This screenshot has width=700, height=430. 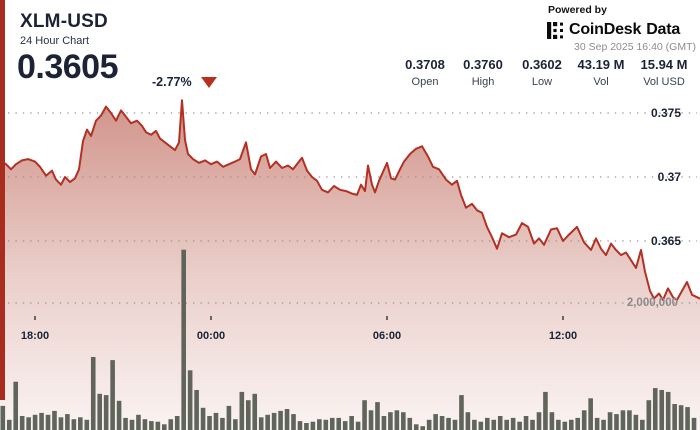 I want to click on stat-vol: 43.19 M Vol, so click(x=601, y=72).